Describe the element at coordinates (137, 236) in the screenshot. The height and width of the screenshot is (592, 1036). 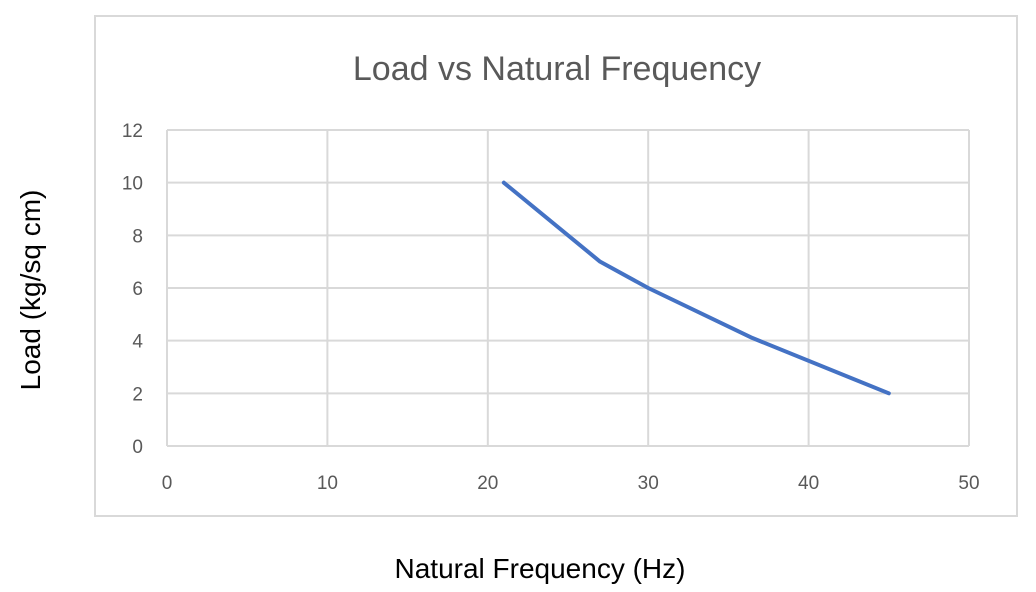
I see `y-tick-label: 8` at that location.